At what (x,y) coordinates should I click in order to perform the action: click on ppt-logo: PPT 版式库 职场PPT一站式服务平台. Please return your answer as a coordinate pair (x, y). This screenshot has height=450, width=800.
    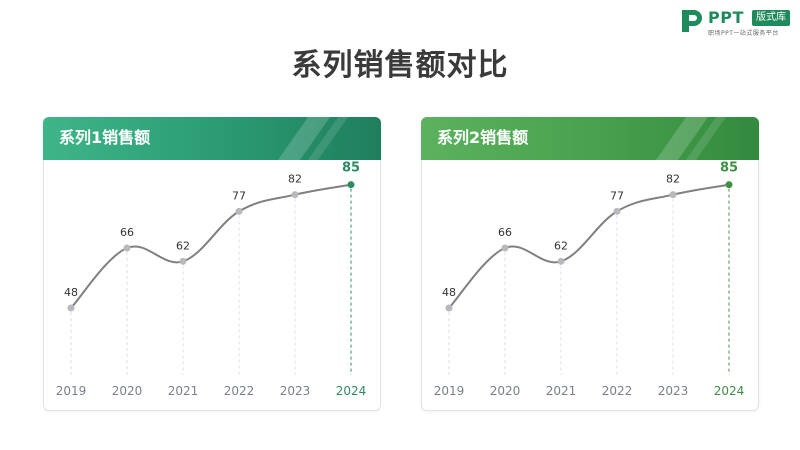
    Looking at the image, I should click on (736, 22).